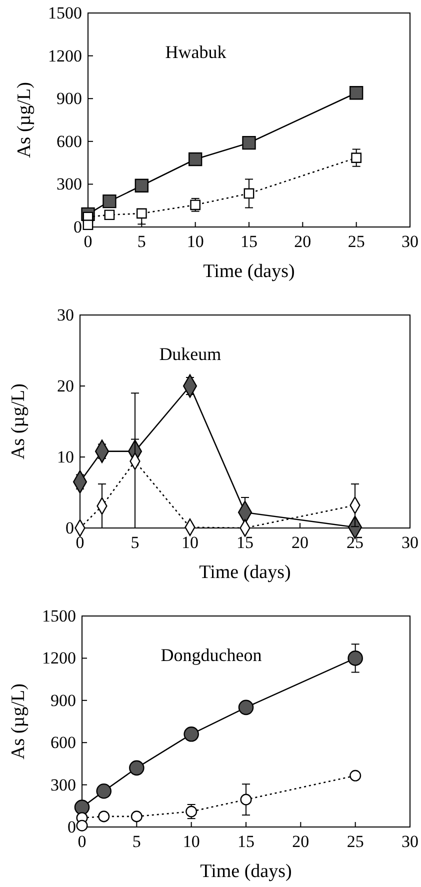 Image resolution: width=421 pixels, height=887 pixels. Describe the element at coordinates (65, 386) in the screenshot. I see `y-tick-label: 20` at that location.